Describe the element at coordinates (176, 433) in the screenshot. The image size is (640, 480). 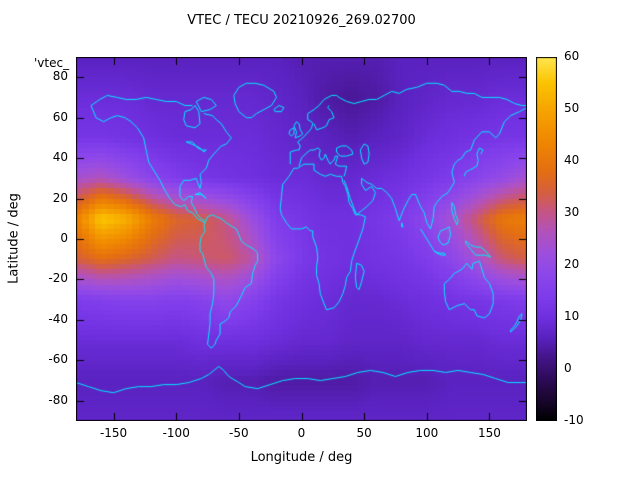
I see `x-tick-label: -100` at that location.